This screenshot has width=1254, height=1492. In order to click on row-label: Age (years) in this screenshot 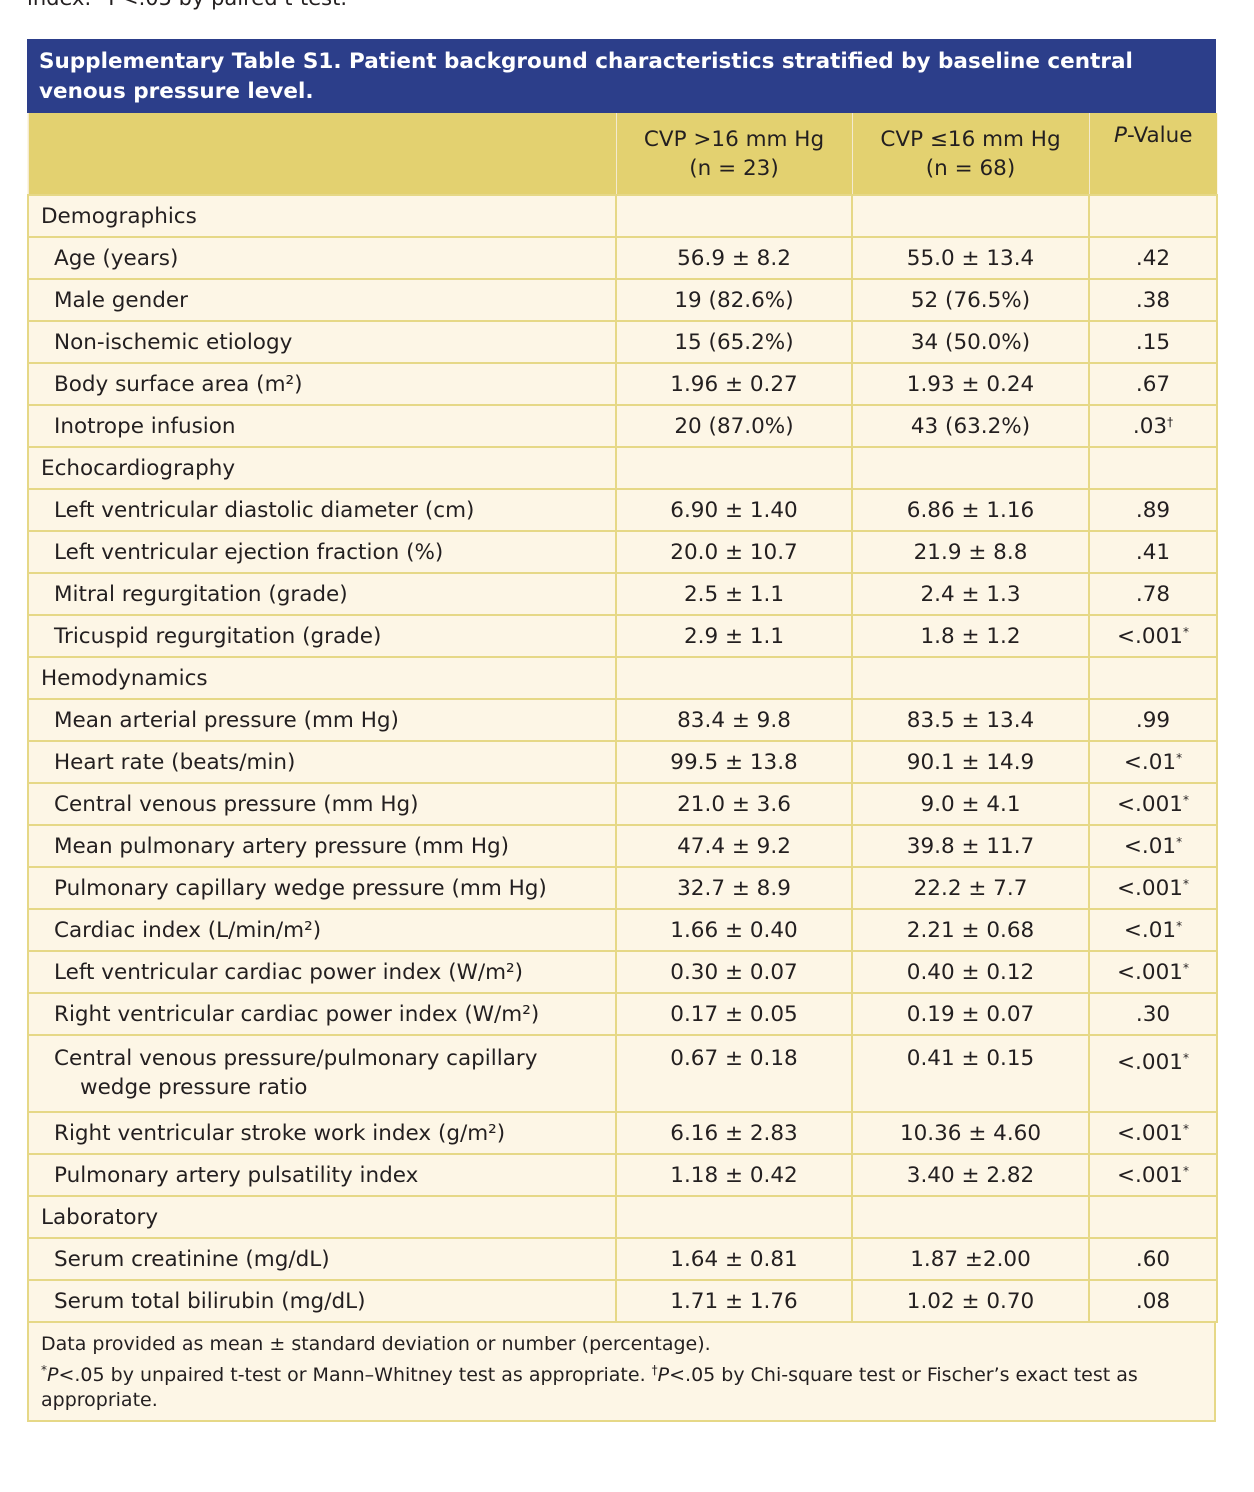, I will do `click(322, 258)`.